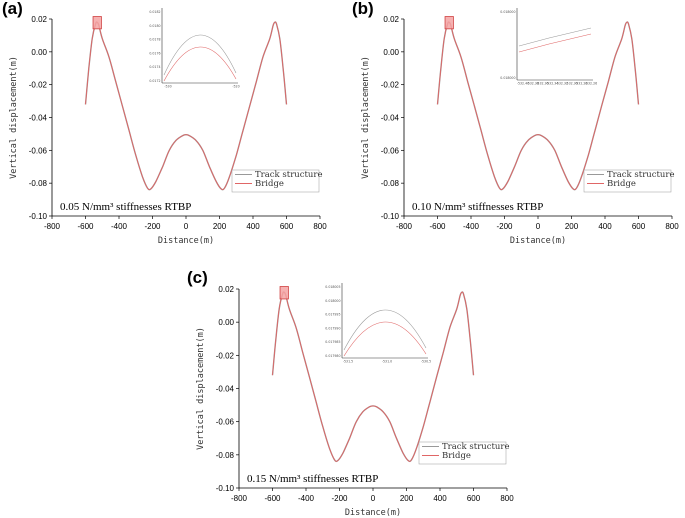 The width and height of the screenshot is (685, 518). I want to click on inset-x-tick-label: -532.32, so click(562, 84).